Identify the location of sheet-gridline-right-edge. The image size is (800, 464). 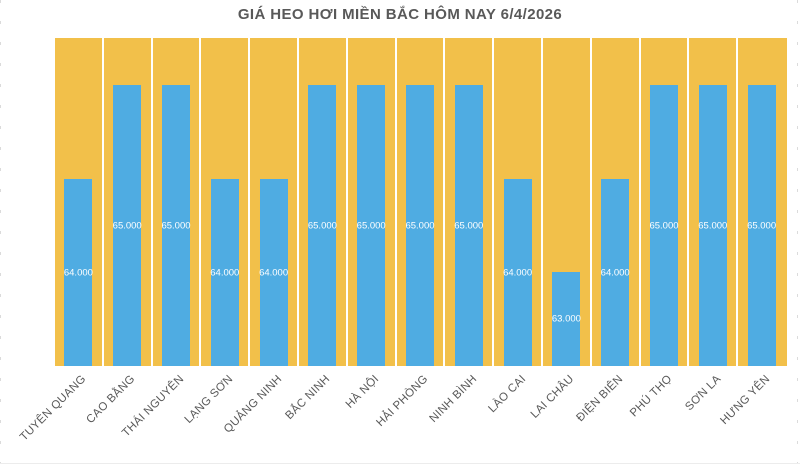
(797, 232).